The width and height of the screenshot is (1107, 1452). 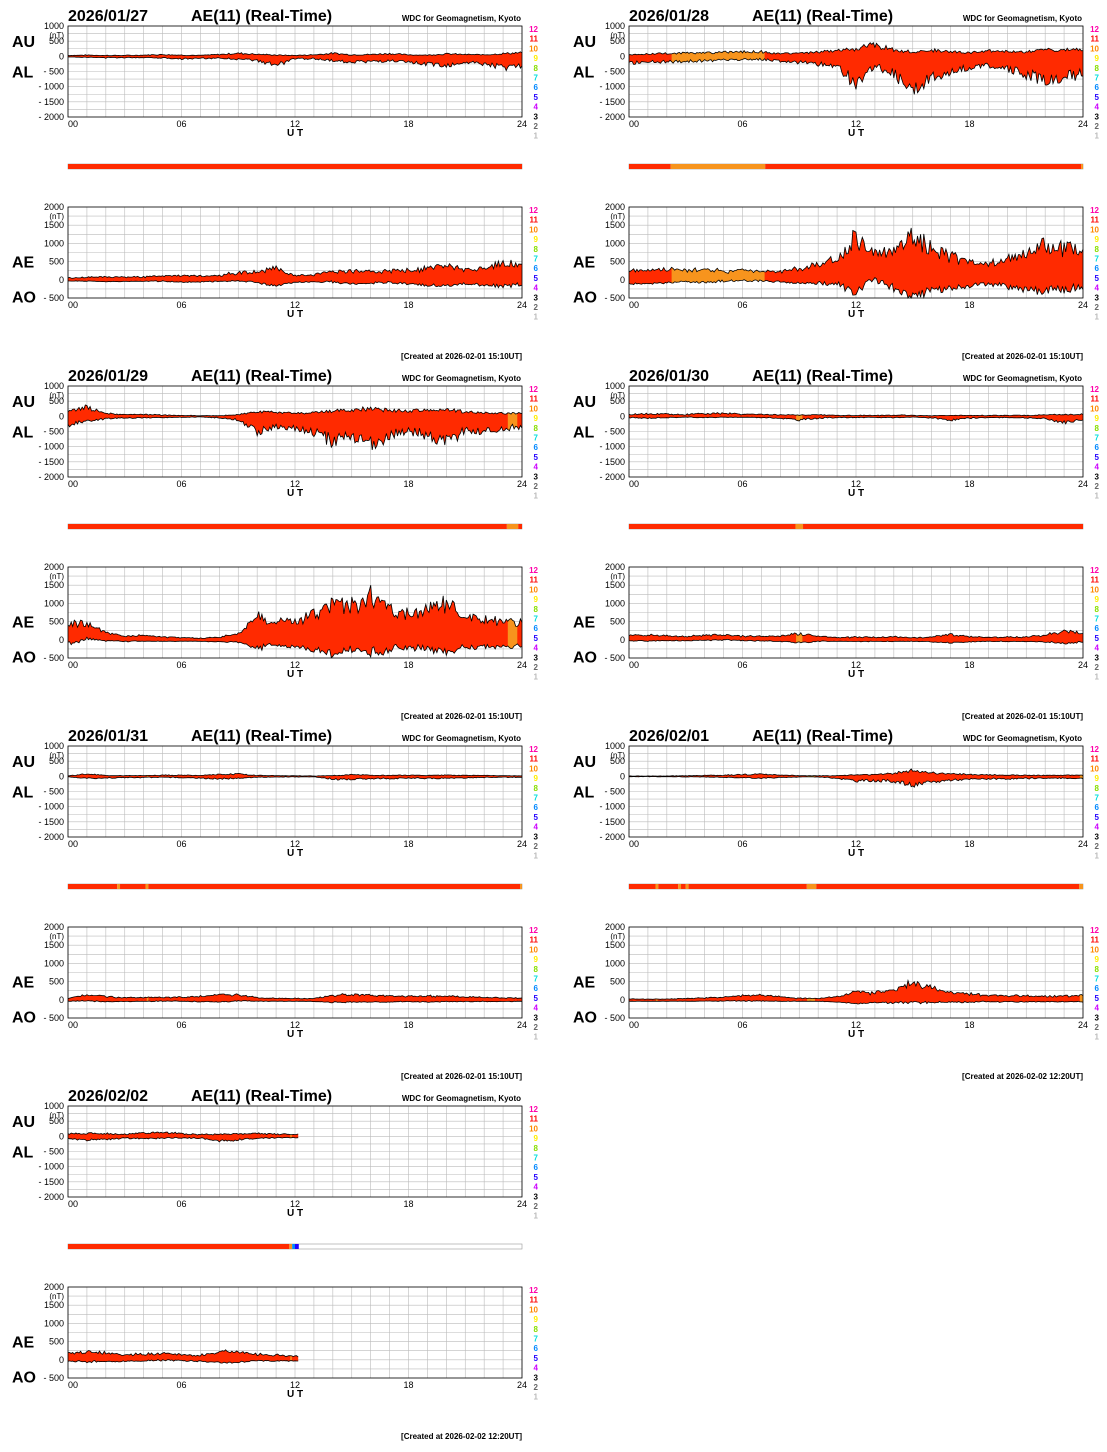 What do you see at coordinates (1094, 589) in the screenshot?
I see `legend-entry: 10` at bounding box center [1094, 589].